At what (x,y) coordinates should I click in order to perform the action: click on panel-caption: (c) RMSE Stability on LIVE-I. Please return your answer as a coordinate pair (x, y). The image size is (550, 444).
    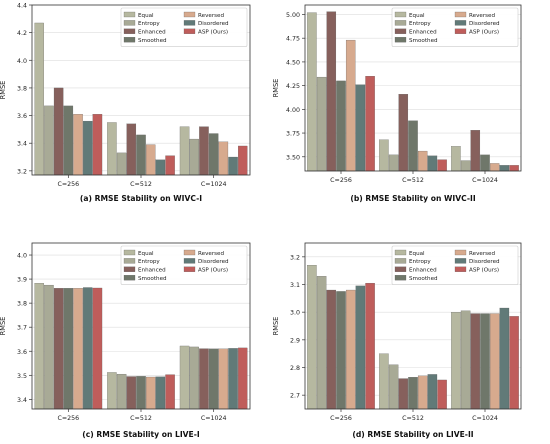
    Looking at the image, I should click on (141, 434).